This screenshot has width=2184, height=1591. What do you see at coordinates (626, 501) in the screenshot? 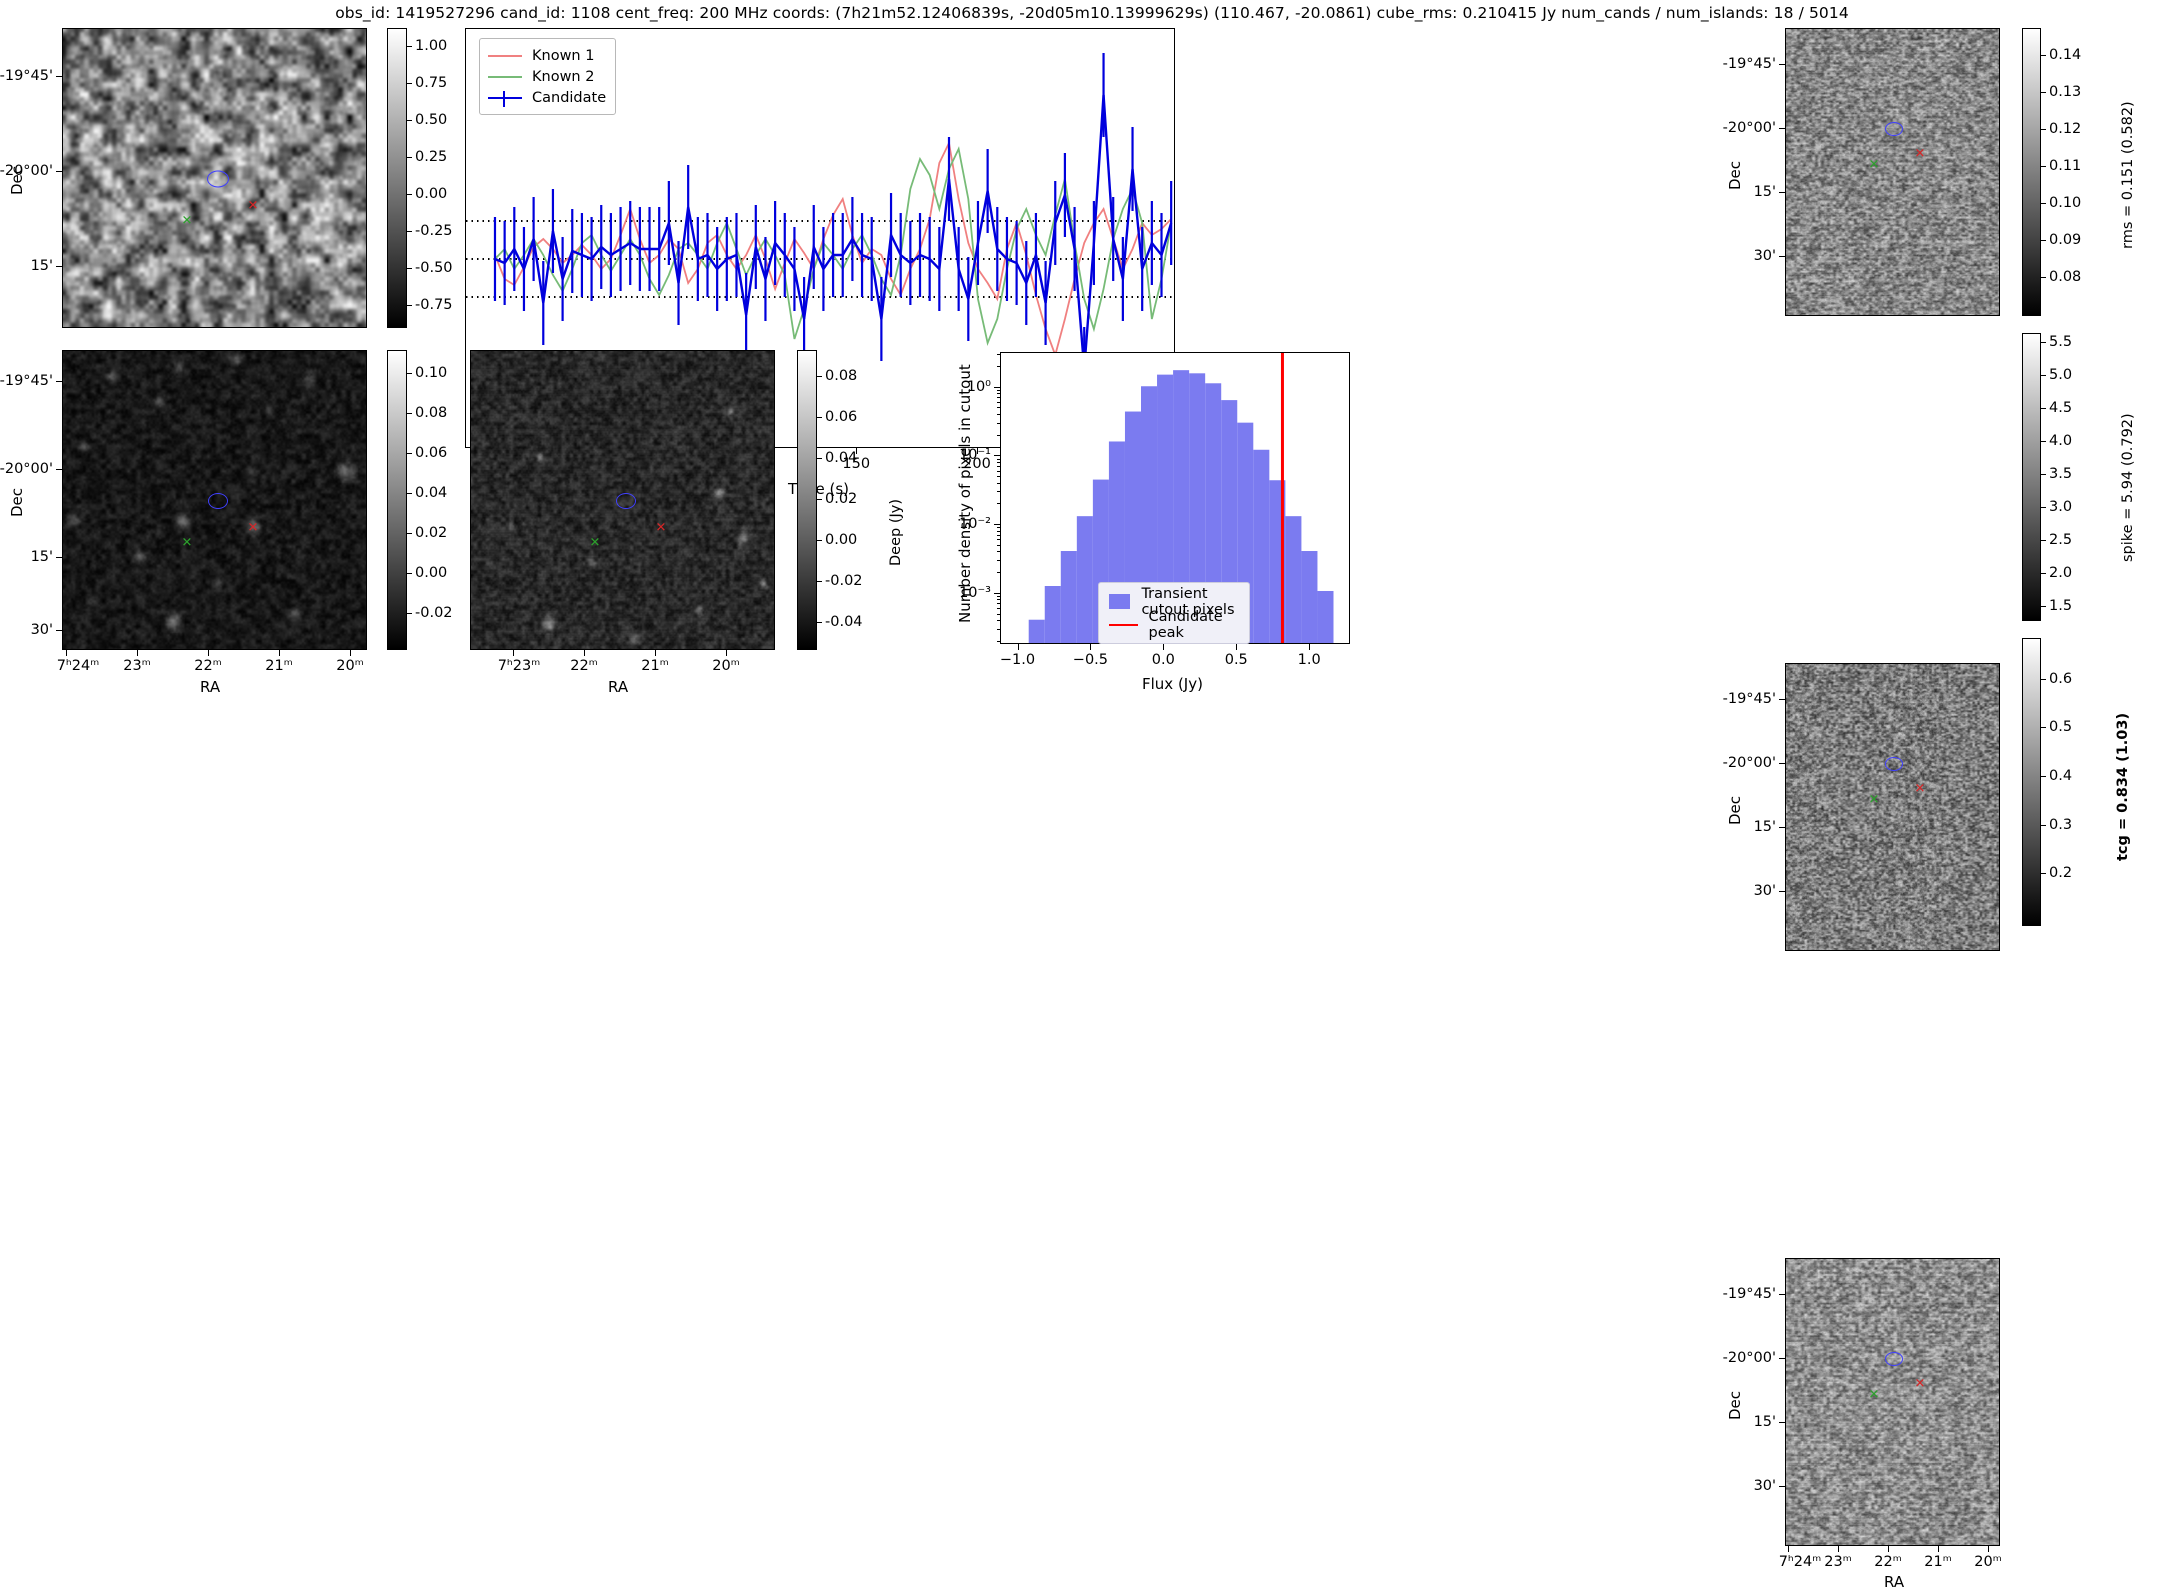
I see `candidate-ellipse` at bounding box center [626, 501].